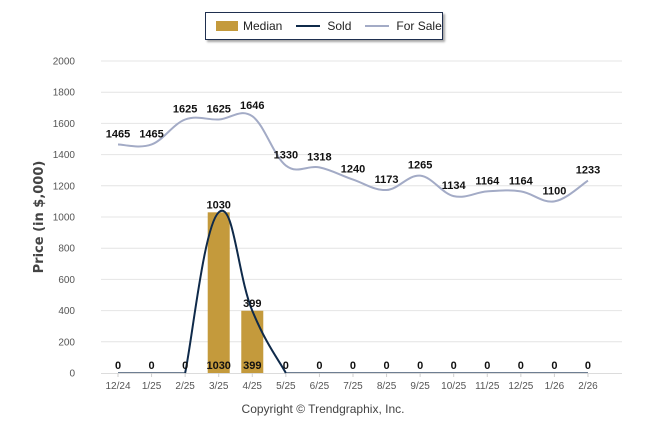 This screenshot has width=646, height=434. What do you see at coordinates (554, 191) in the screenshot?
I see `for-sale-data-label: 1100` at bounding box center [554, 191].